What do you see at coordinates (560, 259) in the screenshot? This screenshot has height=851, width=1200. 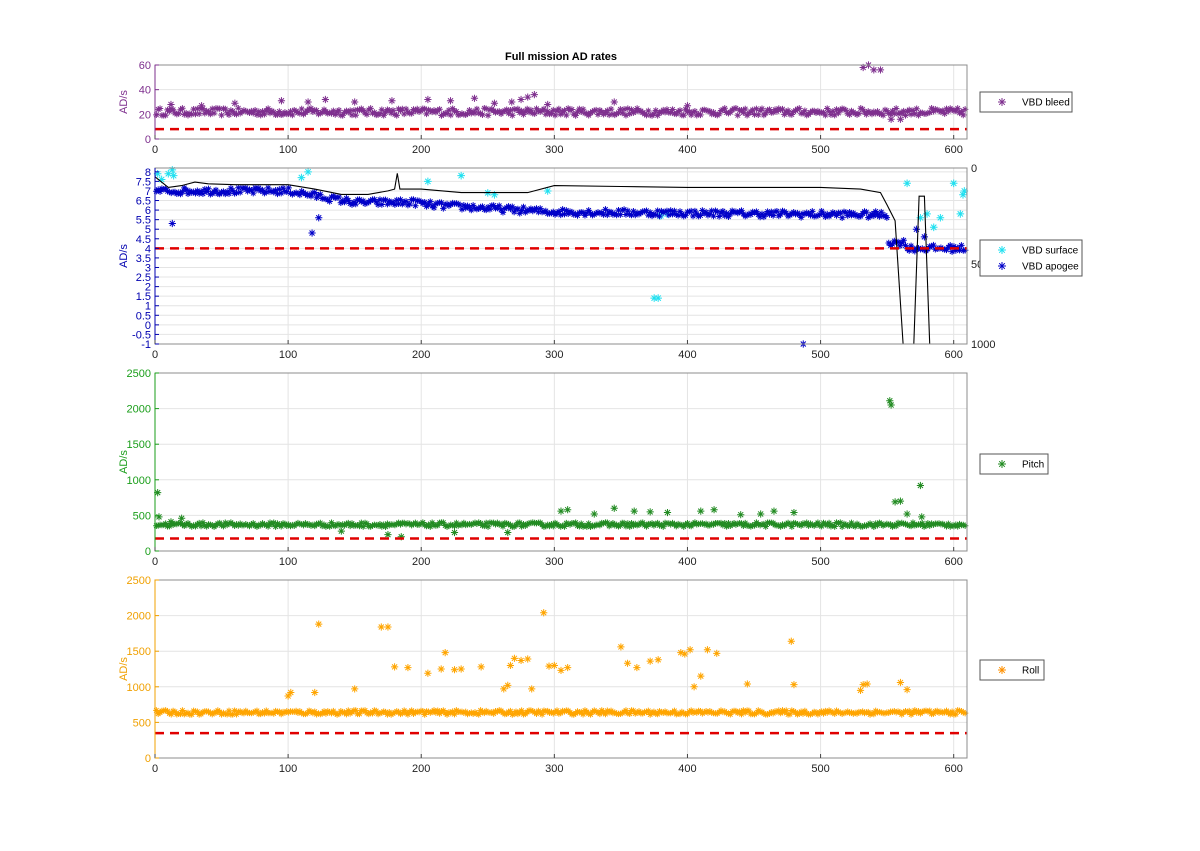 I see `series-depth` at bounding box center [560, 259].